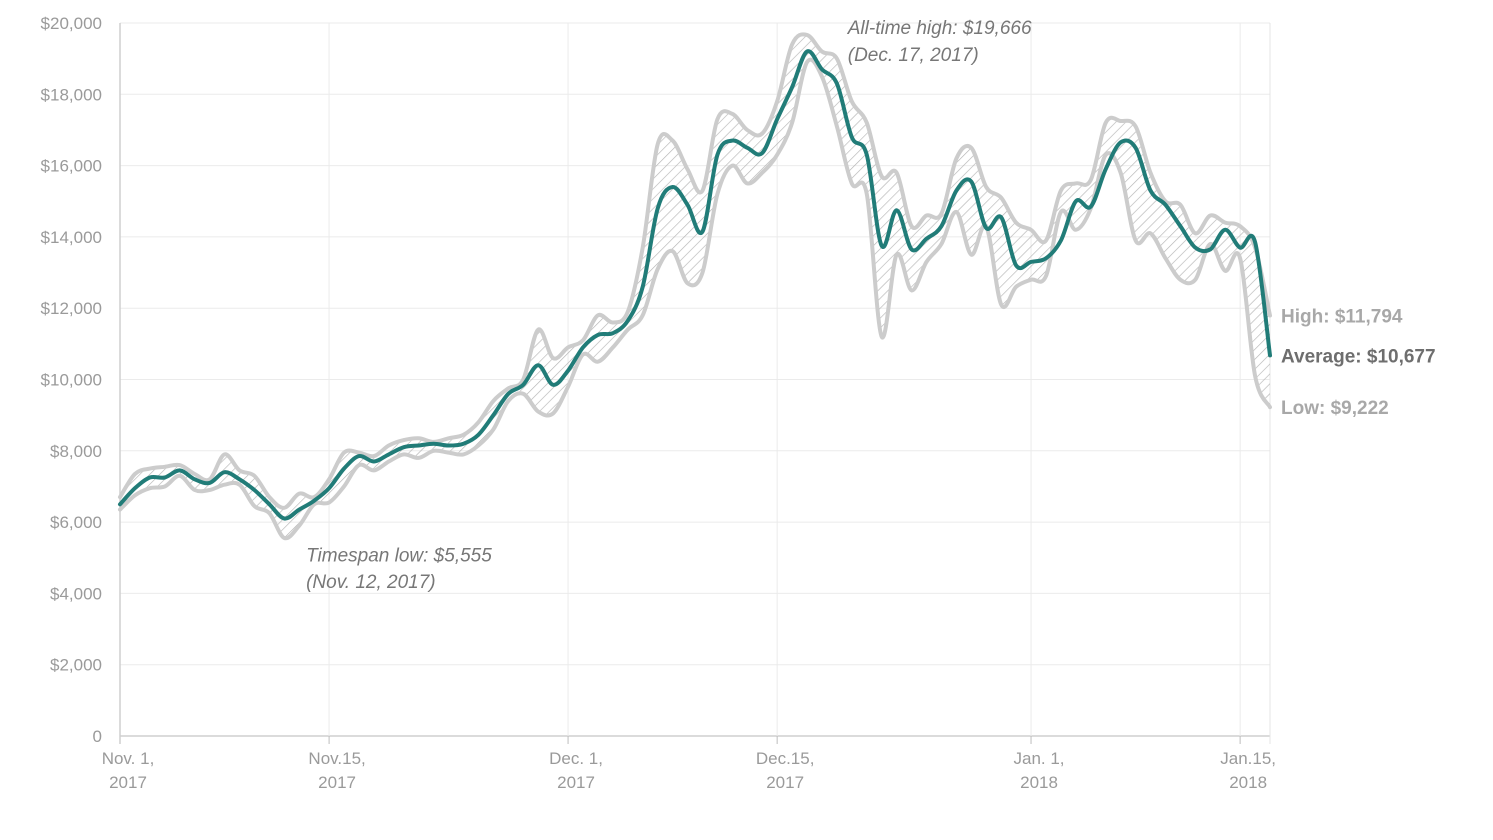 The width and height of the screenshot is (1493, 840). What do you see at coordinates (71, 166) in the screenshot?
I see `y-tick-label: $16,000` at bounding box center [71, 166].